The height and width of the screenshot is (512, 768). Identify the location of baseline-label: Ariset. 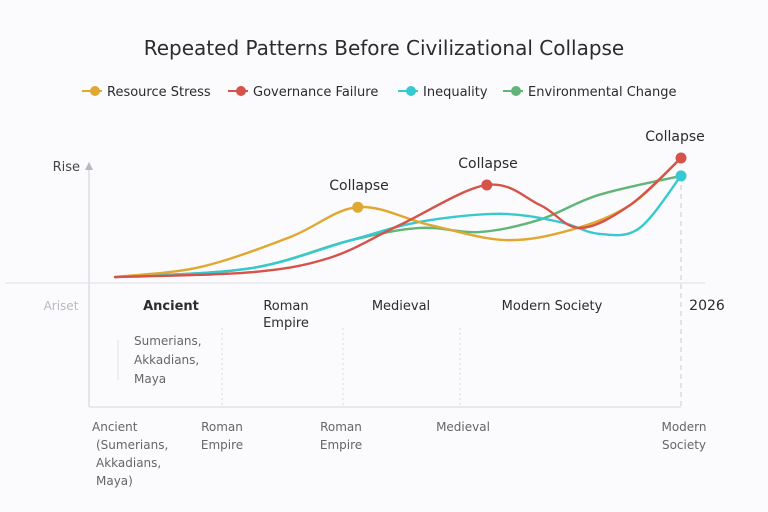
(61, 306).